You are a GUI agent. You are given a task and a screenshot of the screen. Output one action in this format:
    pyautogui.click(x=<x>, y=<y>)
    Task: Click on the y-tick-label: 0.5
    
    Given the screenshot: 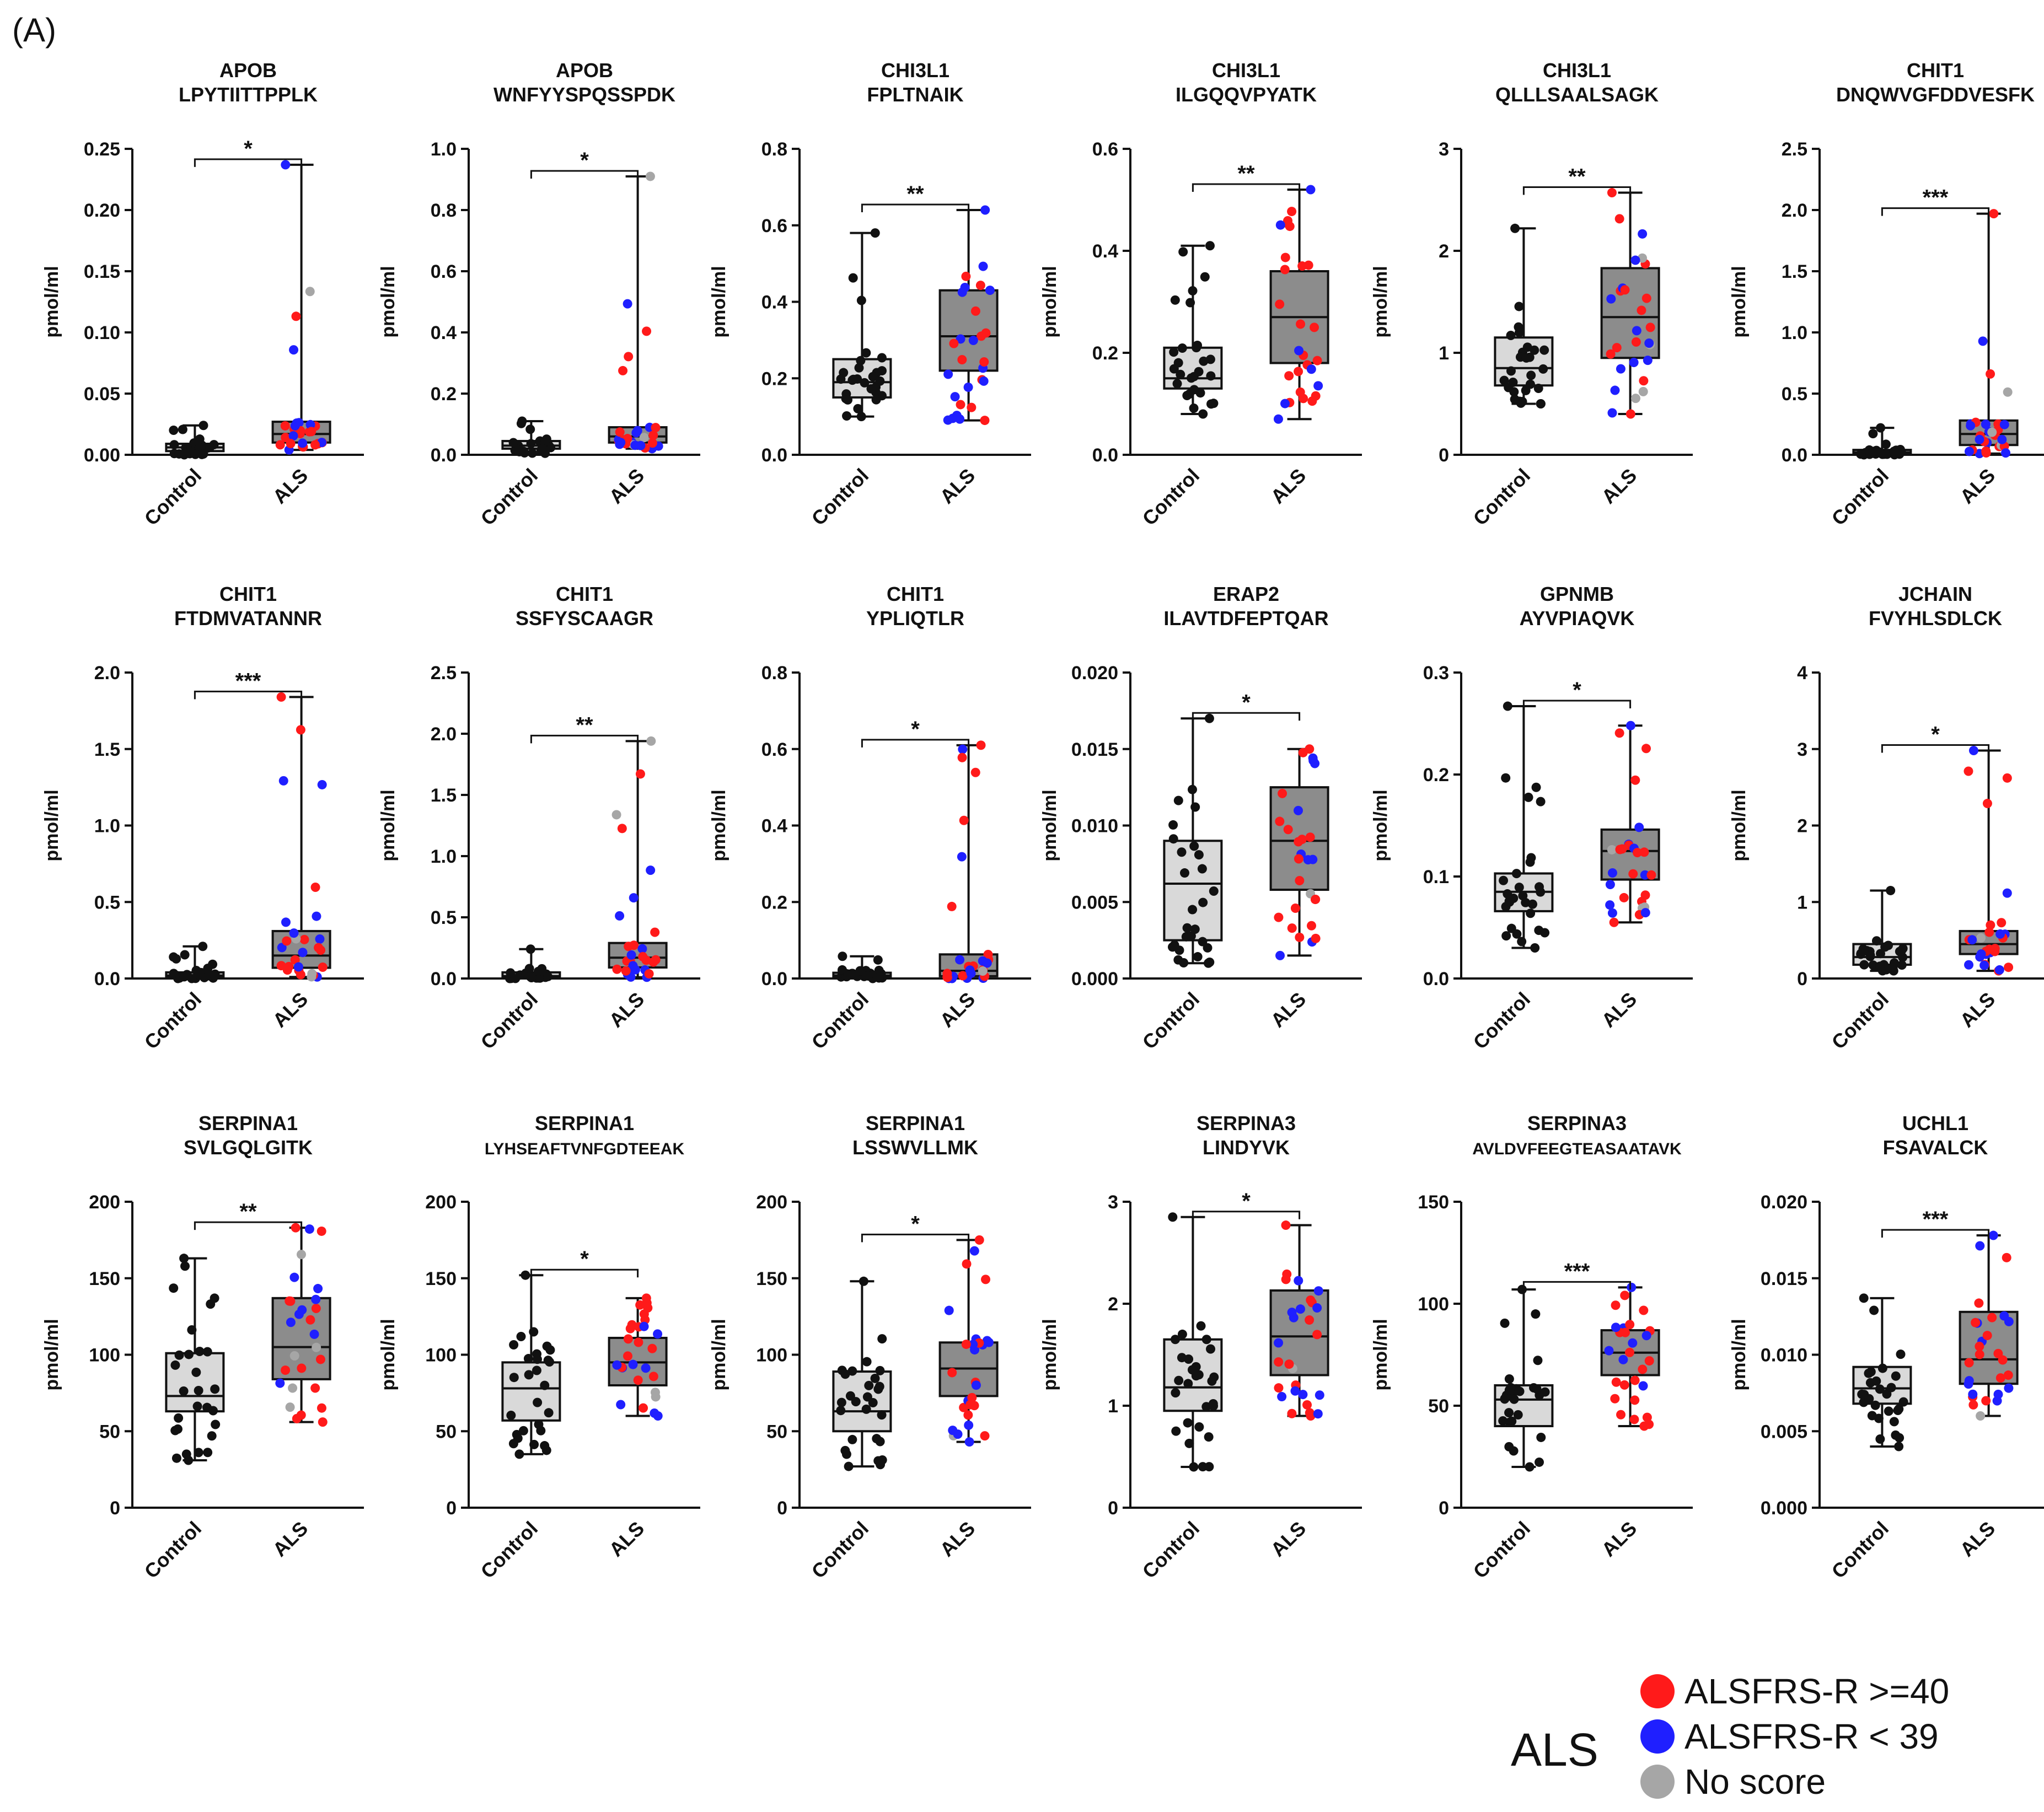 What is the action you would take?
    pyautogui.click(x=1795, y=395)
    